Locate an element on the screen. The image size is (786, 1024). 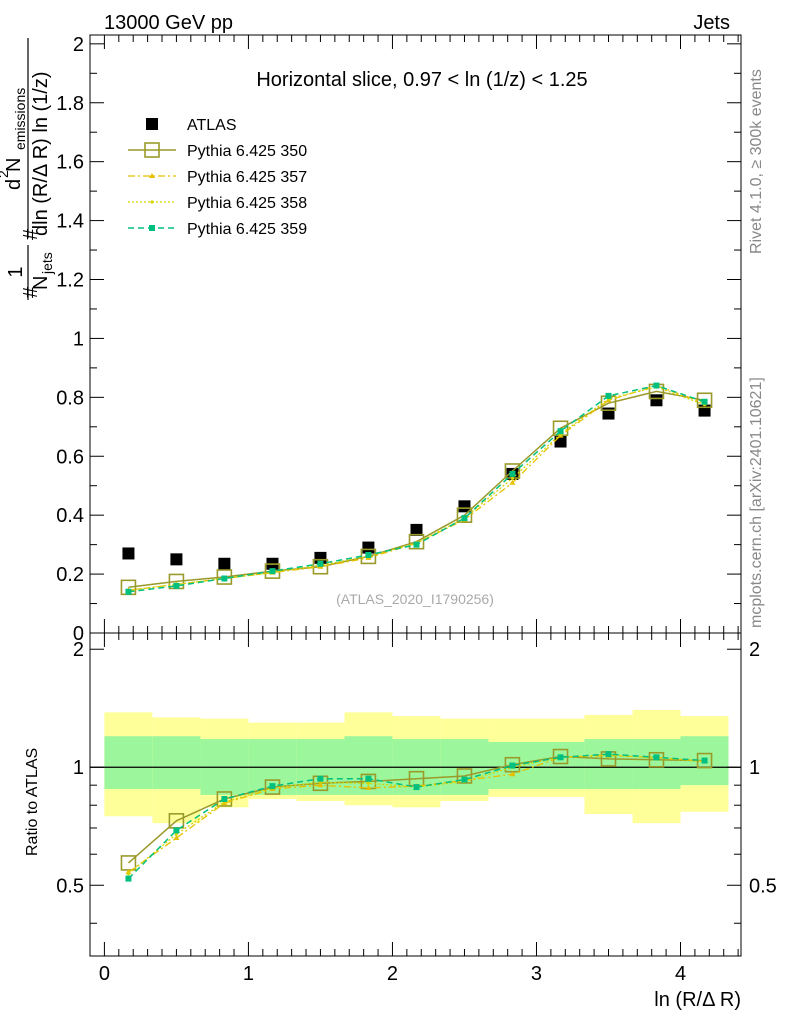
main-y-tick-label: 0.6 is located at coordinates (70, 457).